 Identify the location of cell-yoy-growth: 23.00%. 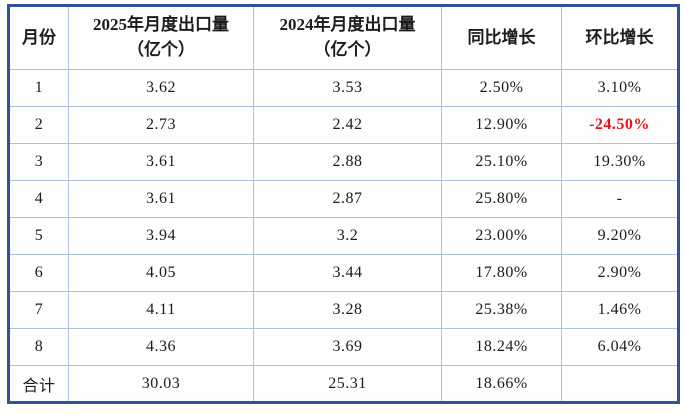
(501, 236).